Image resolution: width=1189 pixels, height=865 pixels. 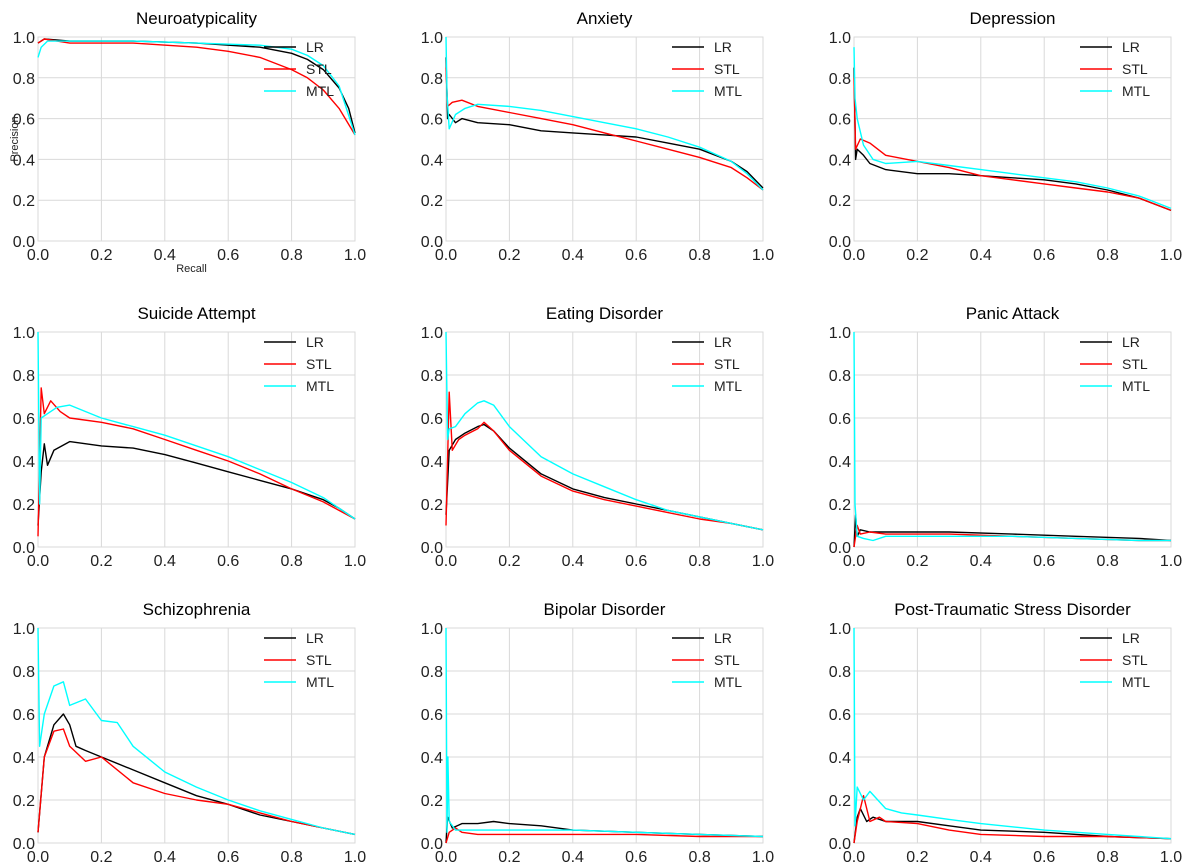 What do you see at coordinates (15, 138) in the screenshot?
I see `chart-0-ylabel: Precision` at bounding box center [15, 138].